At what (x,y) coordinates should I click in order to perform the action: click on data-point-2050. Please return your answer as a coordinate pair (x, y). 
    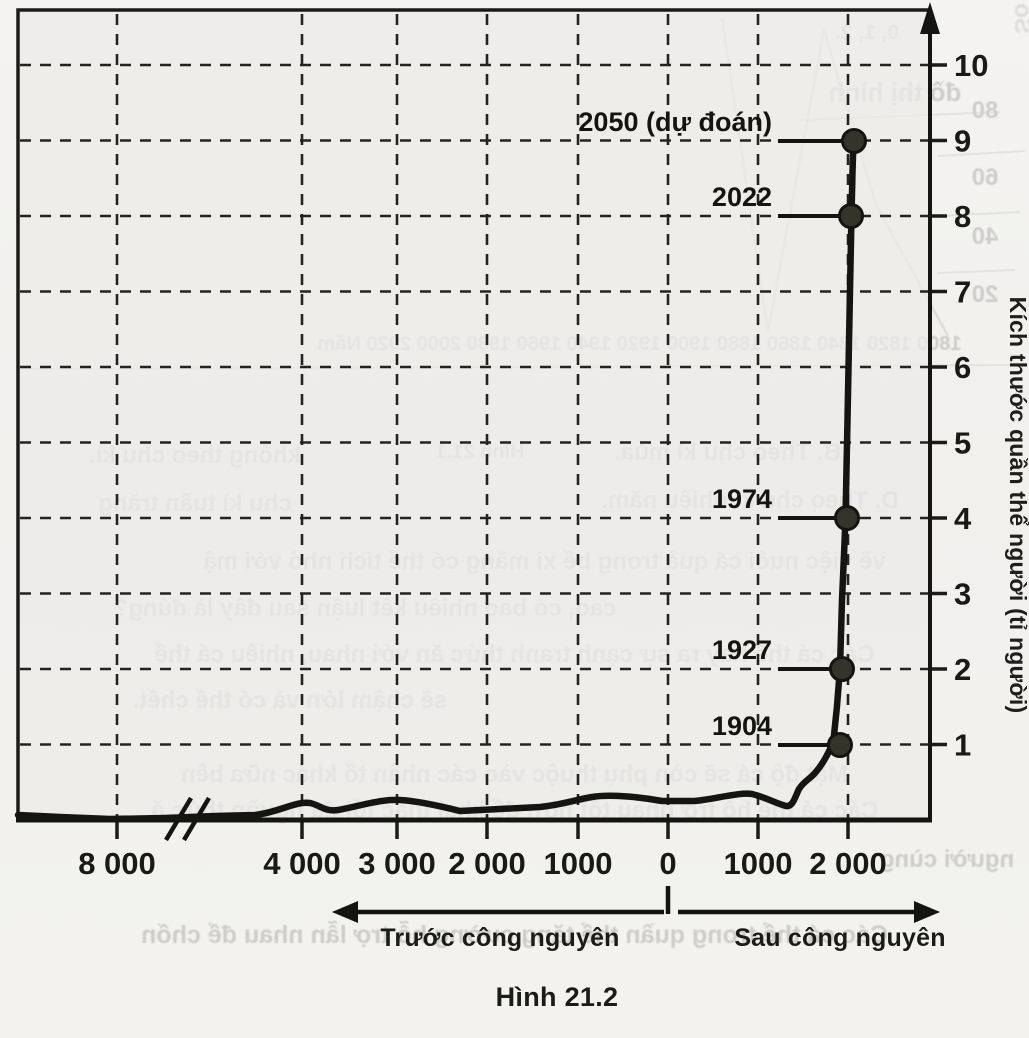
    Looking at the image, I should click on (854, 141).